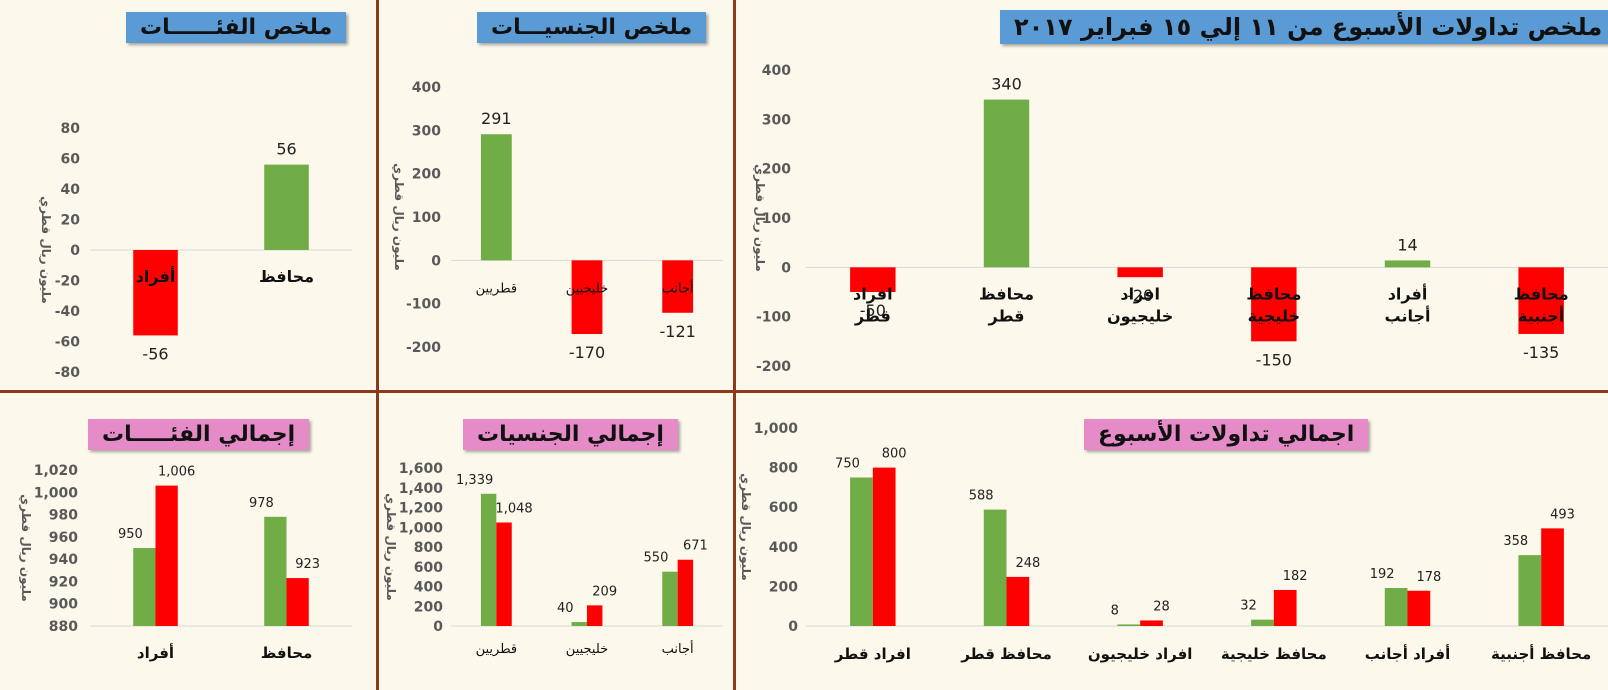 Image resolution: width=1608 pixels, height=690 pixels. What do you see at coordinates (1274, 359) in the screenshot?
I see `data-label: -150` at bounding box center [1274, 359].